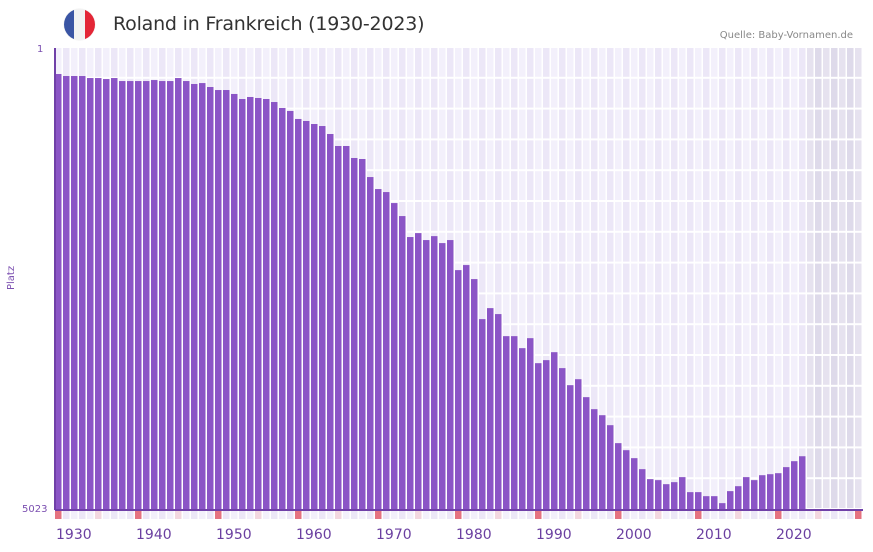  I want to click on bar-2006, so click(666, 497).